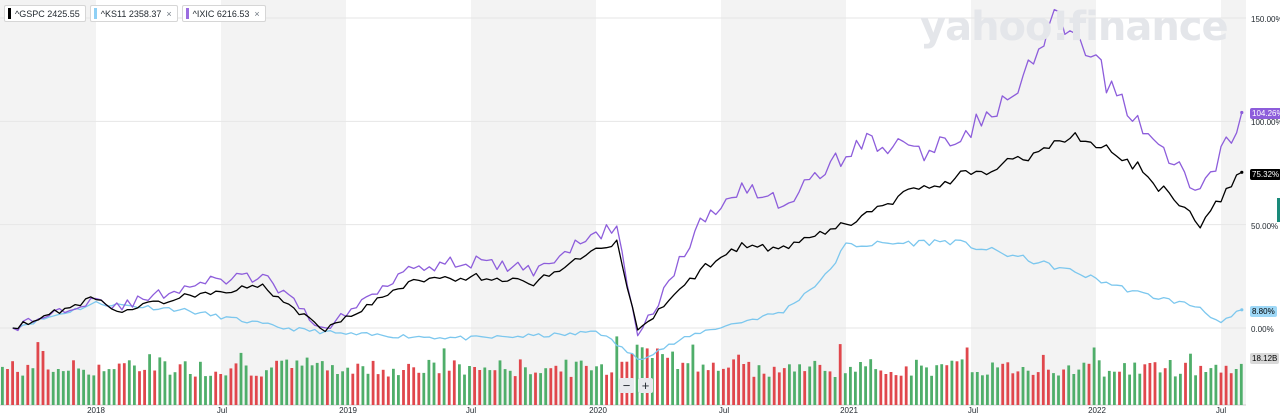 This screenshot has width=1280, height=420. I want to click on legend-chip-ixic: ^IXIC 6216.53 ×, so click(223, 13).